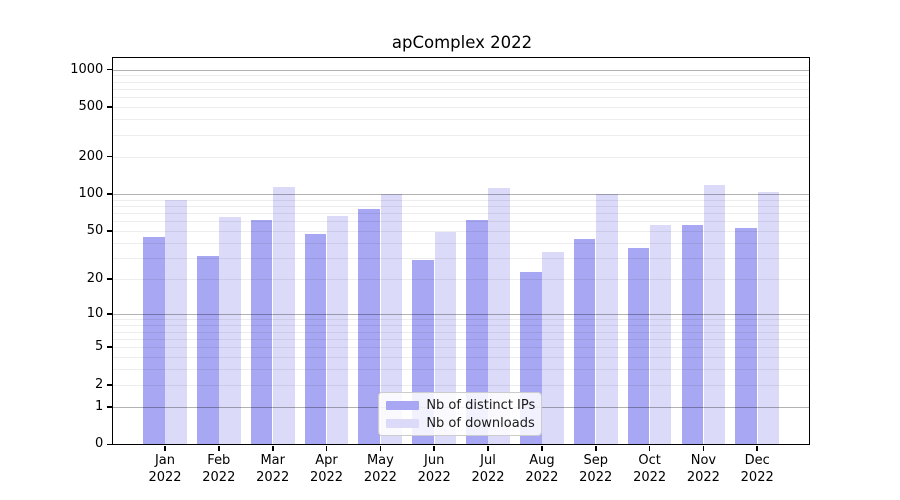 The width and height of the screenshot is (900, 500). What do you see at coordinates (650, 469) in the screenshot?
I see `x-tick-label-oct: Oct 2022` at bounding box center [650, 469].